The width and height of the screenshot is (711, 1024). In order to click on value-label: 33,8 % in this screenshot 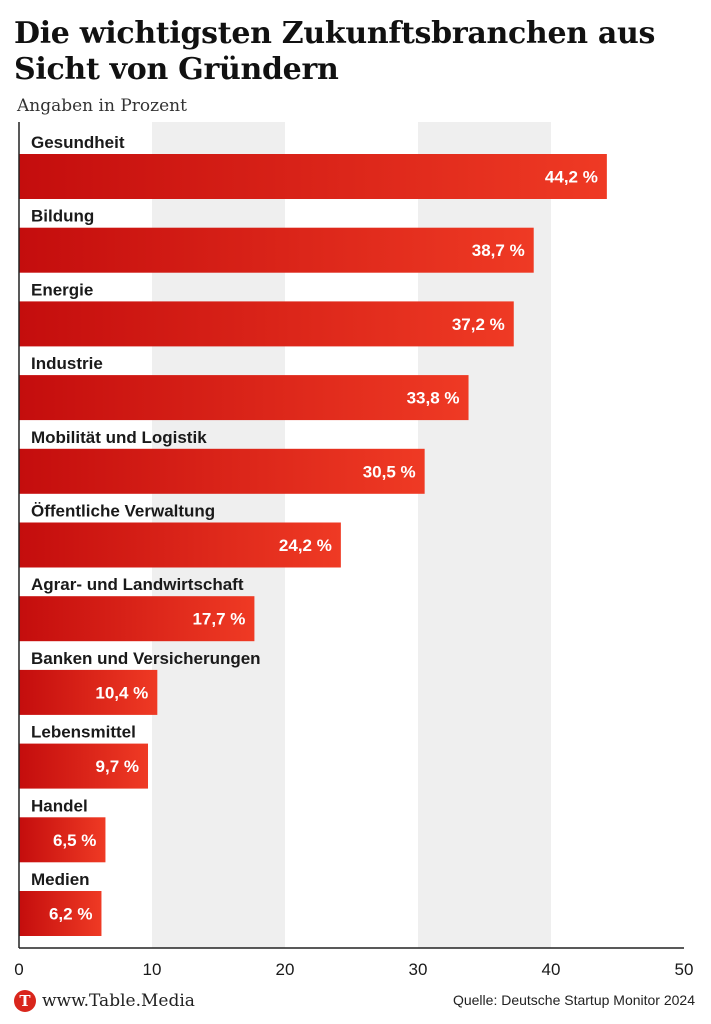, I will do `click(433, 398)`.